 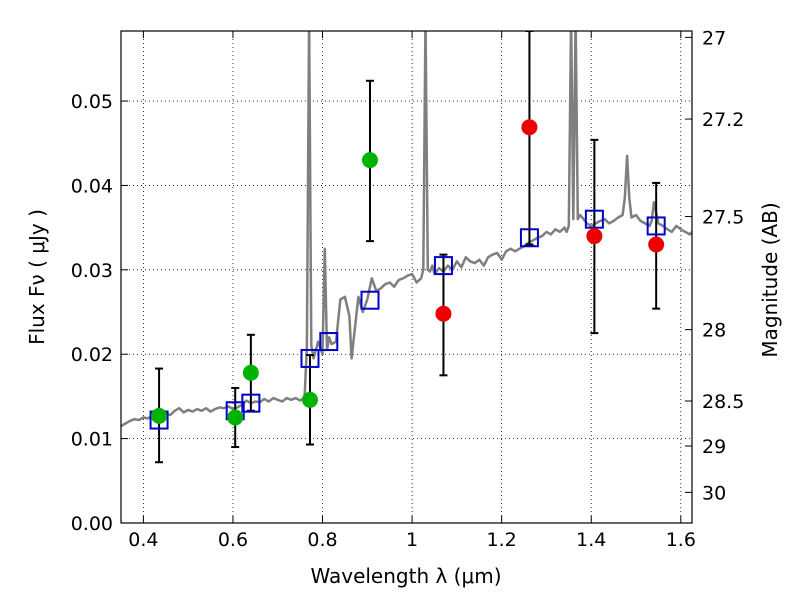 I want to click on y2-tick-label: 27, so click(x=714, y=38).